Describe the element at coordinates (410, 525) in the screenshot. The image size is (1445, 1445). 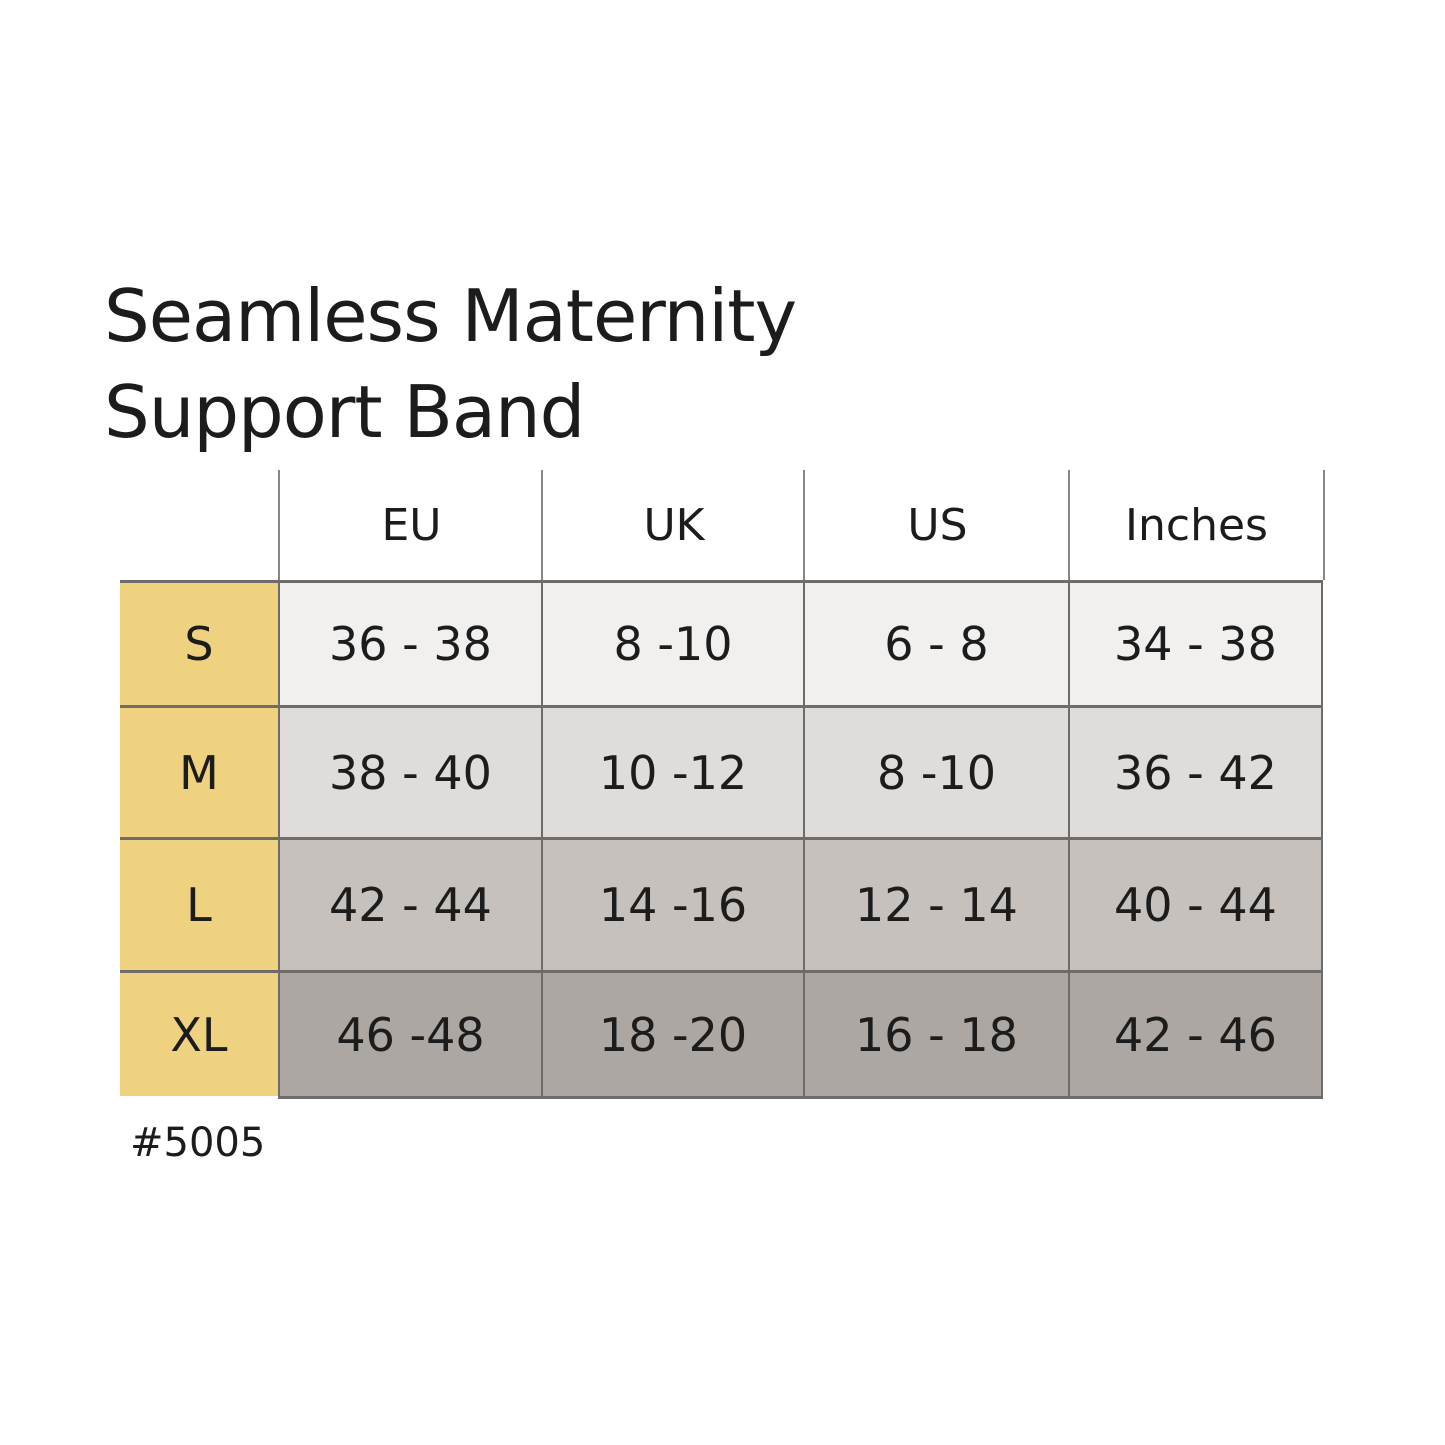
I see `column-header-eu: EU` at that location.